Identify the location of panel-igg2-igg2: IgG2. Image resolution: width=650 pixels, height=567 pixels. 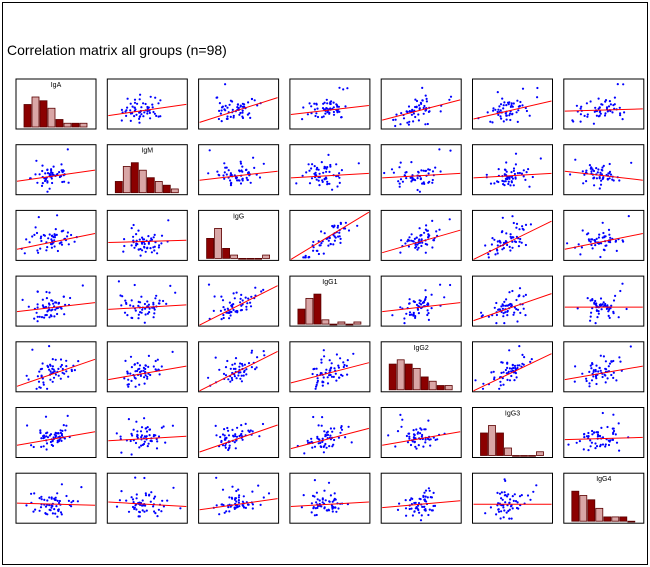
(421, 367).